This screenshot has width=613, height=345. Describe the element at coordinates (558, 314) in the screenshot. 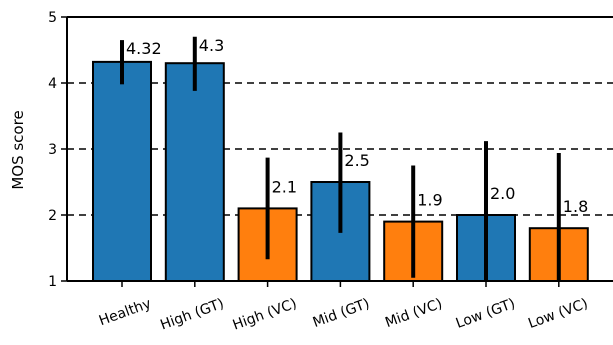

I see `x-tick-label: Low (VC)` at that location.